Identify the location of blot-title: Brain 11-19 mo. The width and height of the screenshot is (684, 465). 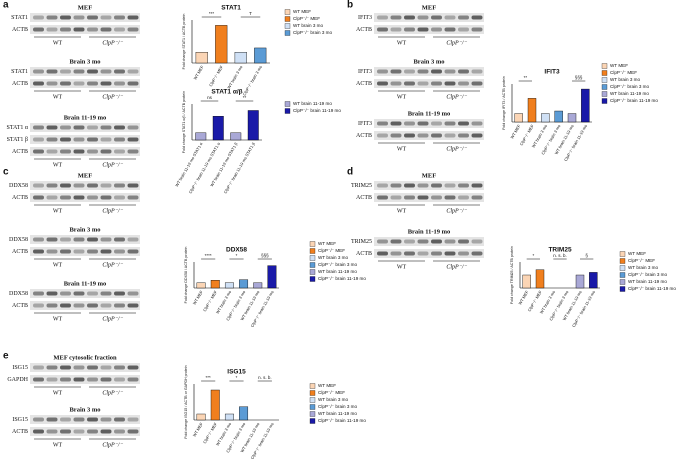
(85, 283).